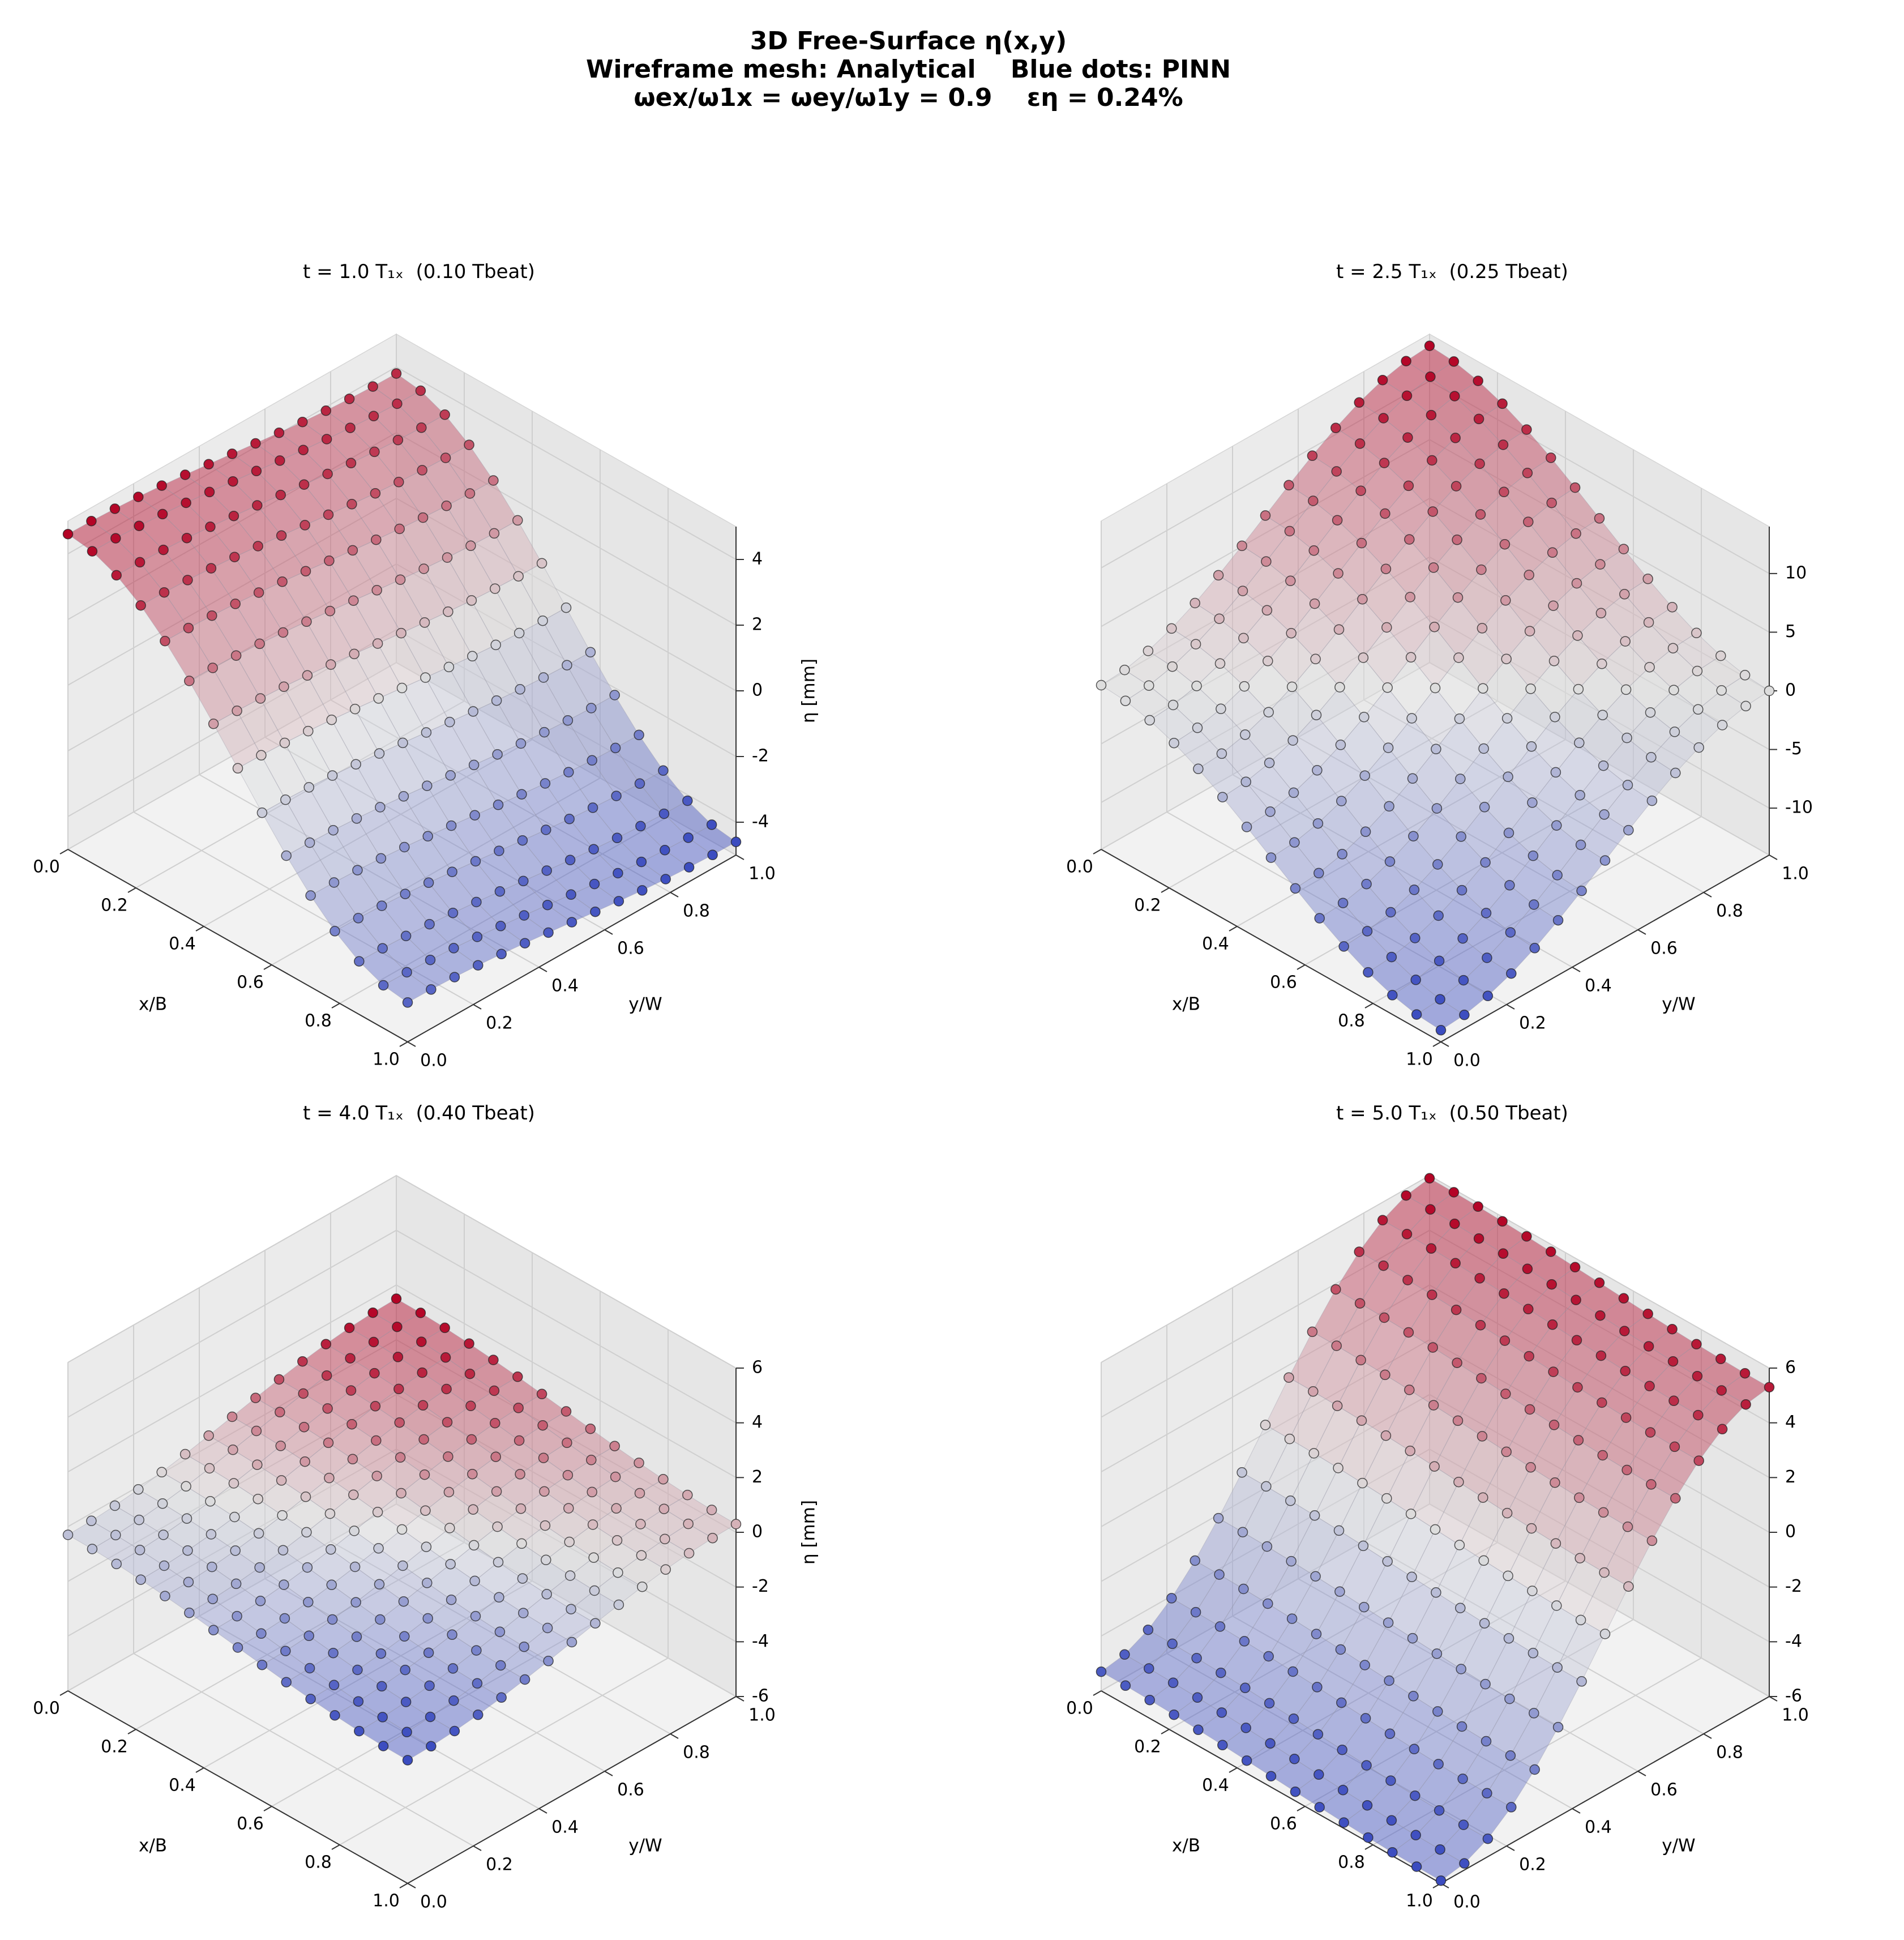  Describe the element at coordinates (1707, 895) in the screenshot. I see `y-tick` at that location.